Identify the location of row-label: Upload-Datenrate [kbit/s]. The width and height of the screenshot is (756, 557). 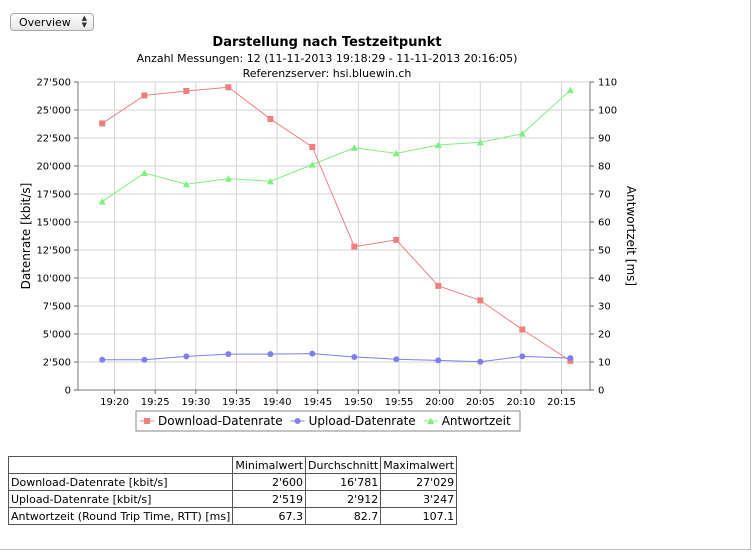
(120, 499).